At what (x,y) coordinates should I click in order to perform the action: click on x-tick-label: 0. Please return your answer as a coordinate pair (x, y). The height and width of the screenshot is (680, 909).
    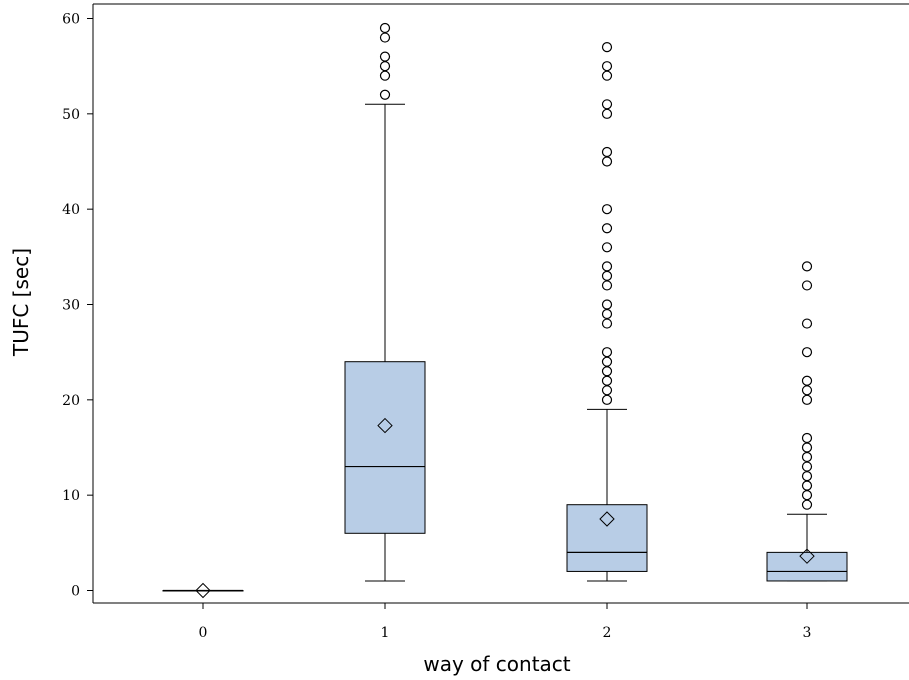
    Looking at the image, I should click on (203, 633).